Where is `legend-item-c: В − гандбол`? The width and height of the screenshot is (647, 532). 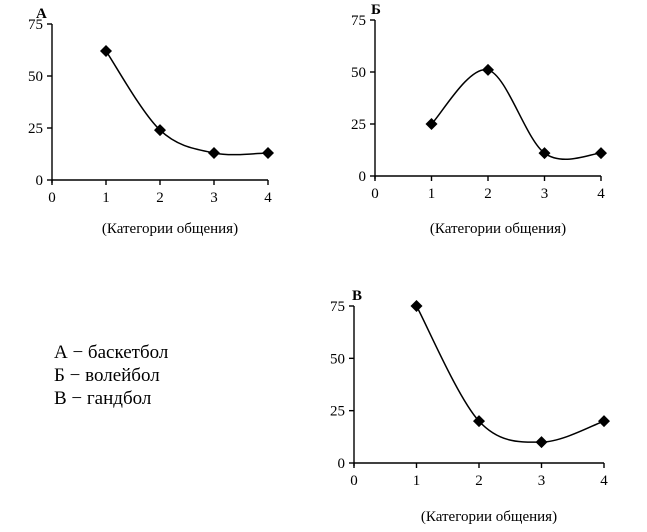
legend-item-c: В − гандбол is located at coordinates (103, 398).